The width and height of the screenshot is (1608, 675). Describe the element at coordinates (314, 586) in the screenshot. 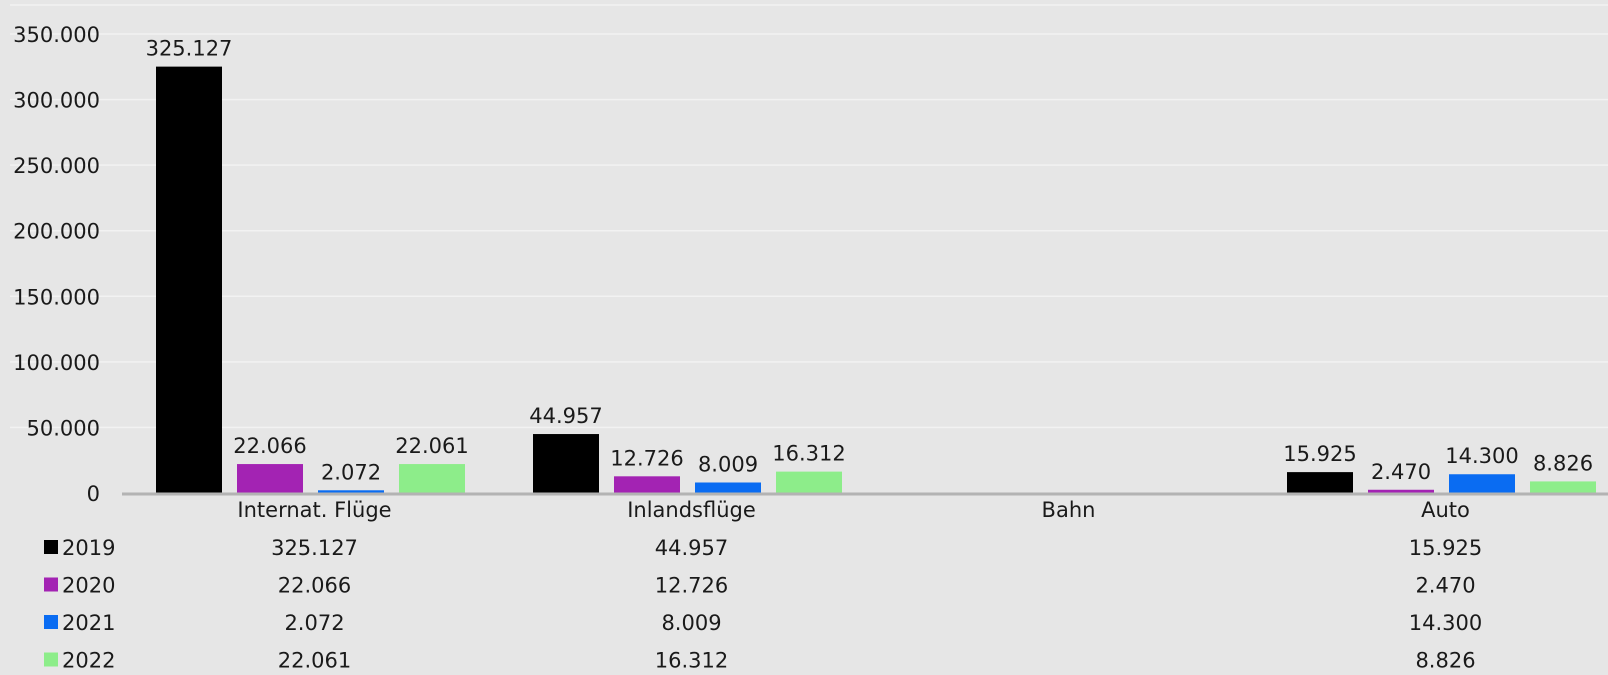

I see `table-cell: 22.066` at that location.